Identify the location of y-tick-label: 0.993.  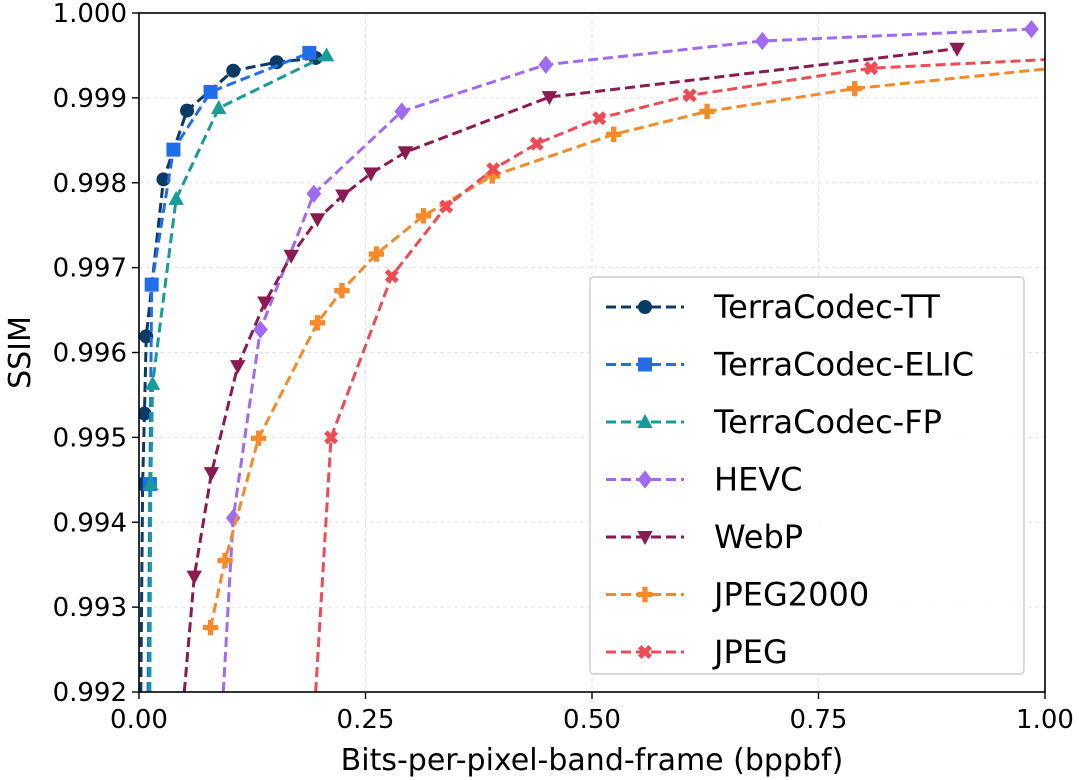
(90, 608).